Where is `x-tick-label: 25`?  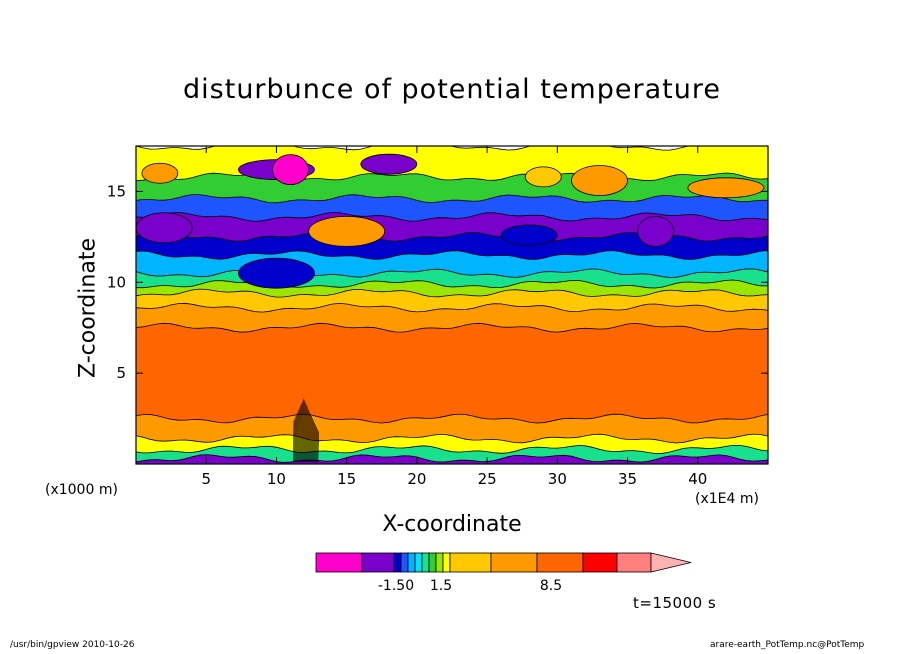
x-tick-label: 25 is located at coordinates (487, 479).